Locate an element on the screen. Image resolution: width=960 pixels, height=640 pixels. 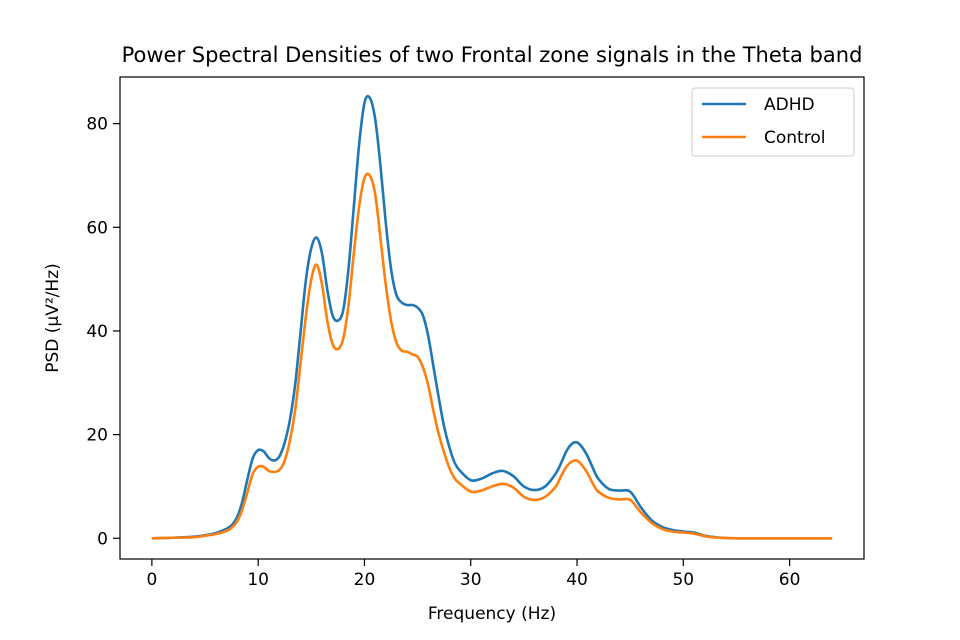
legend: ADHD Control is located at coordinates (773, 122).